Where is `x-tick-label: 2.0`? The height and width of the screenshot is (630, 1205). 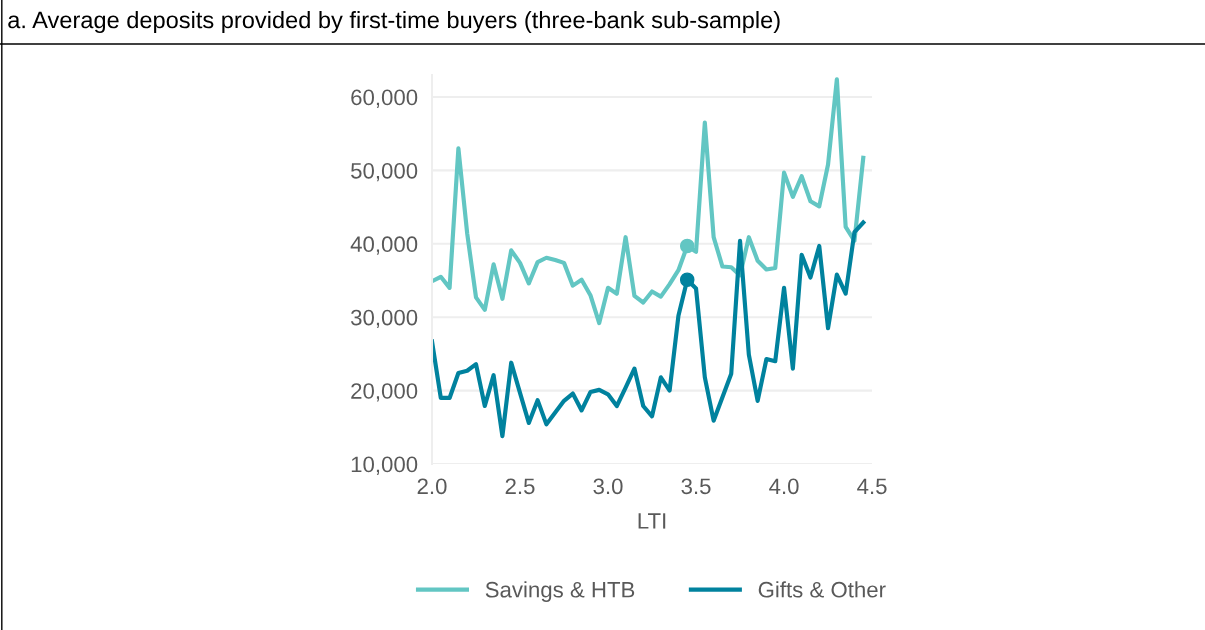
x-tick-label: 2.0 is located at coordinates (432, 486).